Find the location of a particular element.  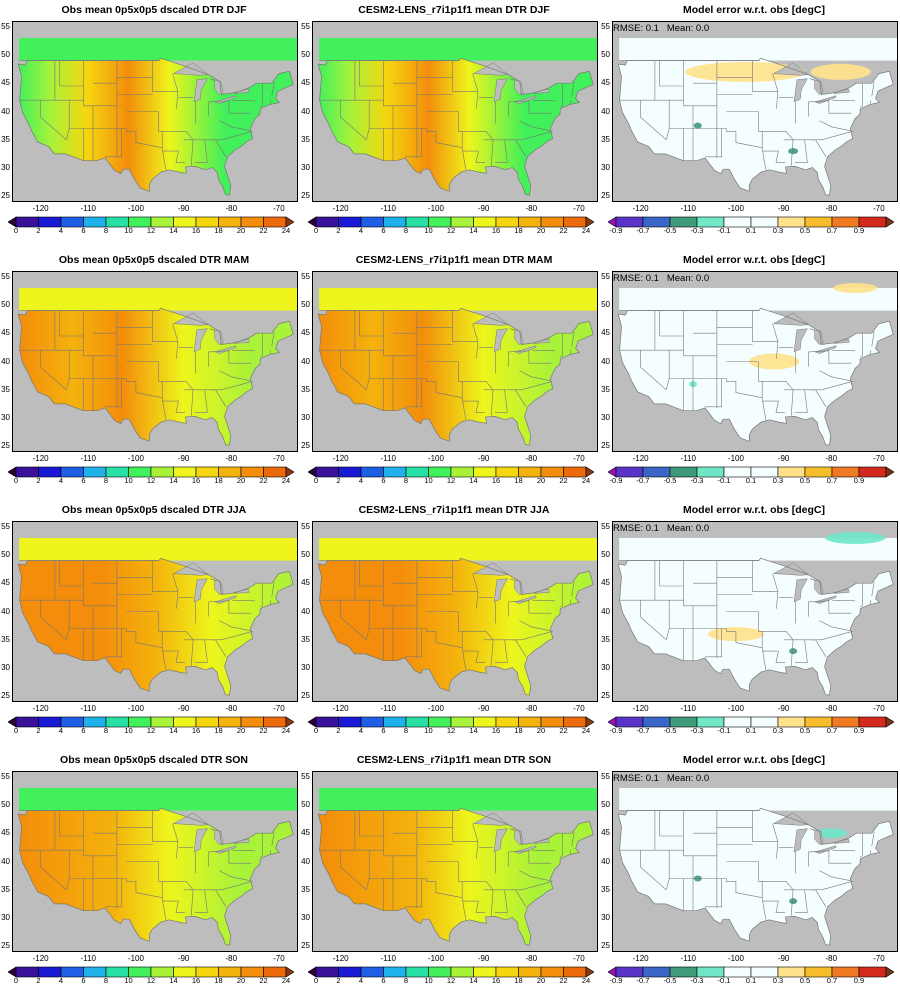

panel-title: CESM2-LENS_r7i1p1f1 mean DTR DJF is located at coordinates (454, 10).